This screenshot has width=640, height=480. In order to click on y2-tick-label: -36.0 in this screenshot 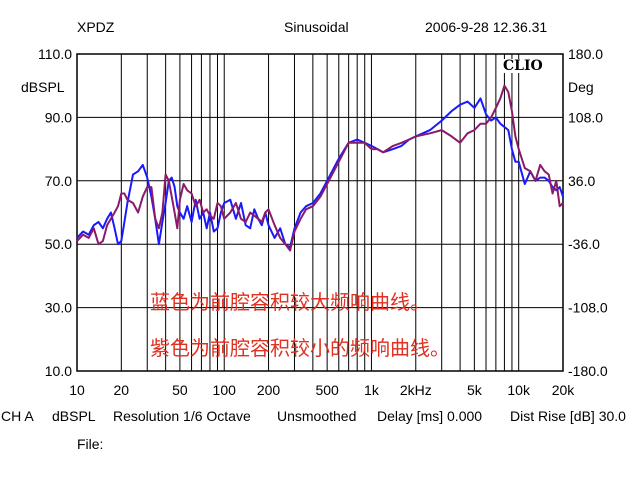, I will do `click(584, 244)`.